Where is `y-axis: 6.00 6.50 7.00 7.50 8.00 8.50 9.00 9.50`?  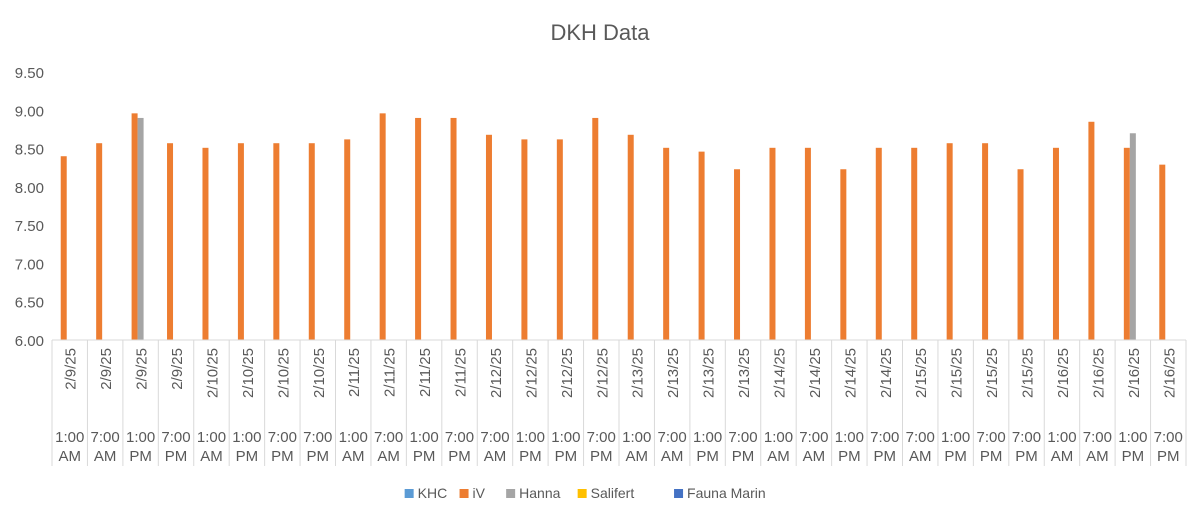 y-axis: 6.00 6.50 7.00 7.50 8.00 8.50 9.00 9.50 is located at coordinates (29, 207).